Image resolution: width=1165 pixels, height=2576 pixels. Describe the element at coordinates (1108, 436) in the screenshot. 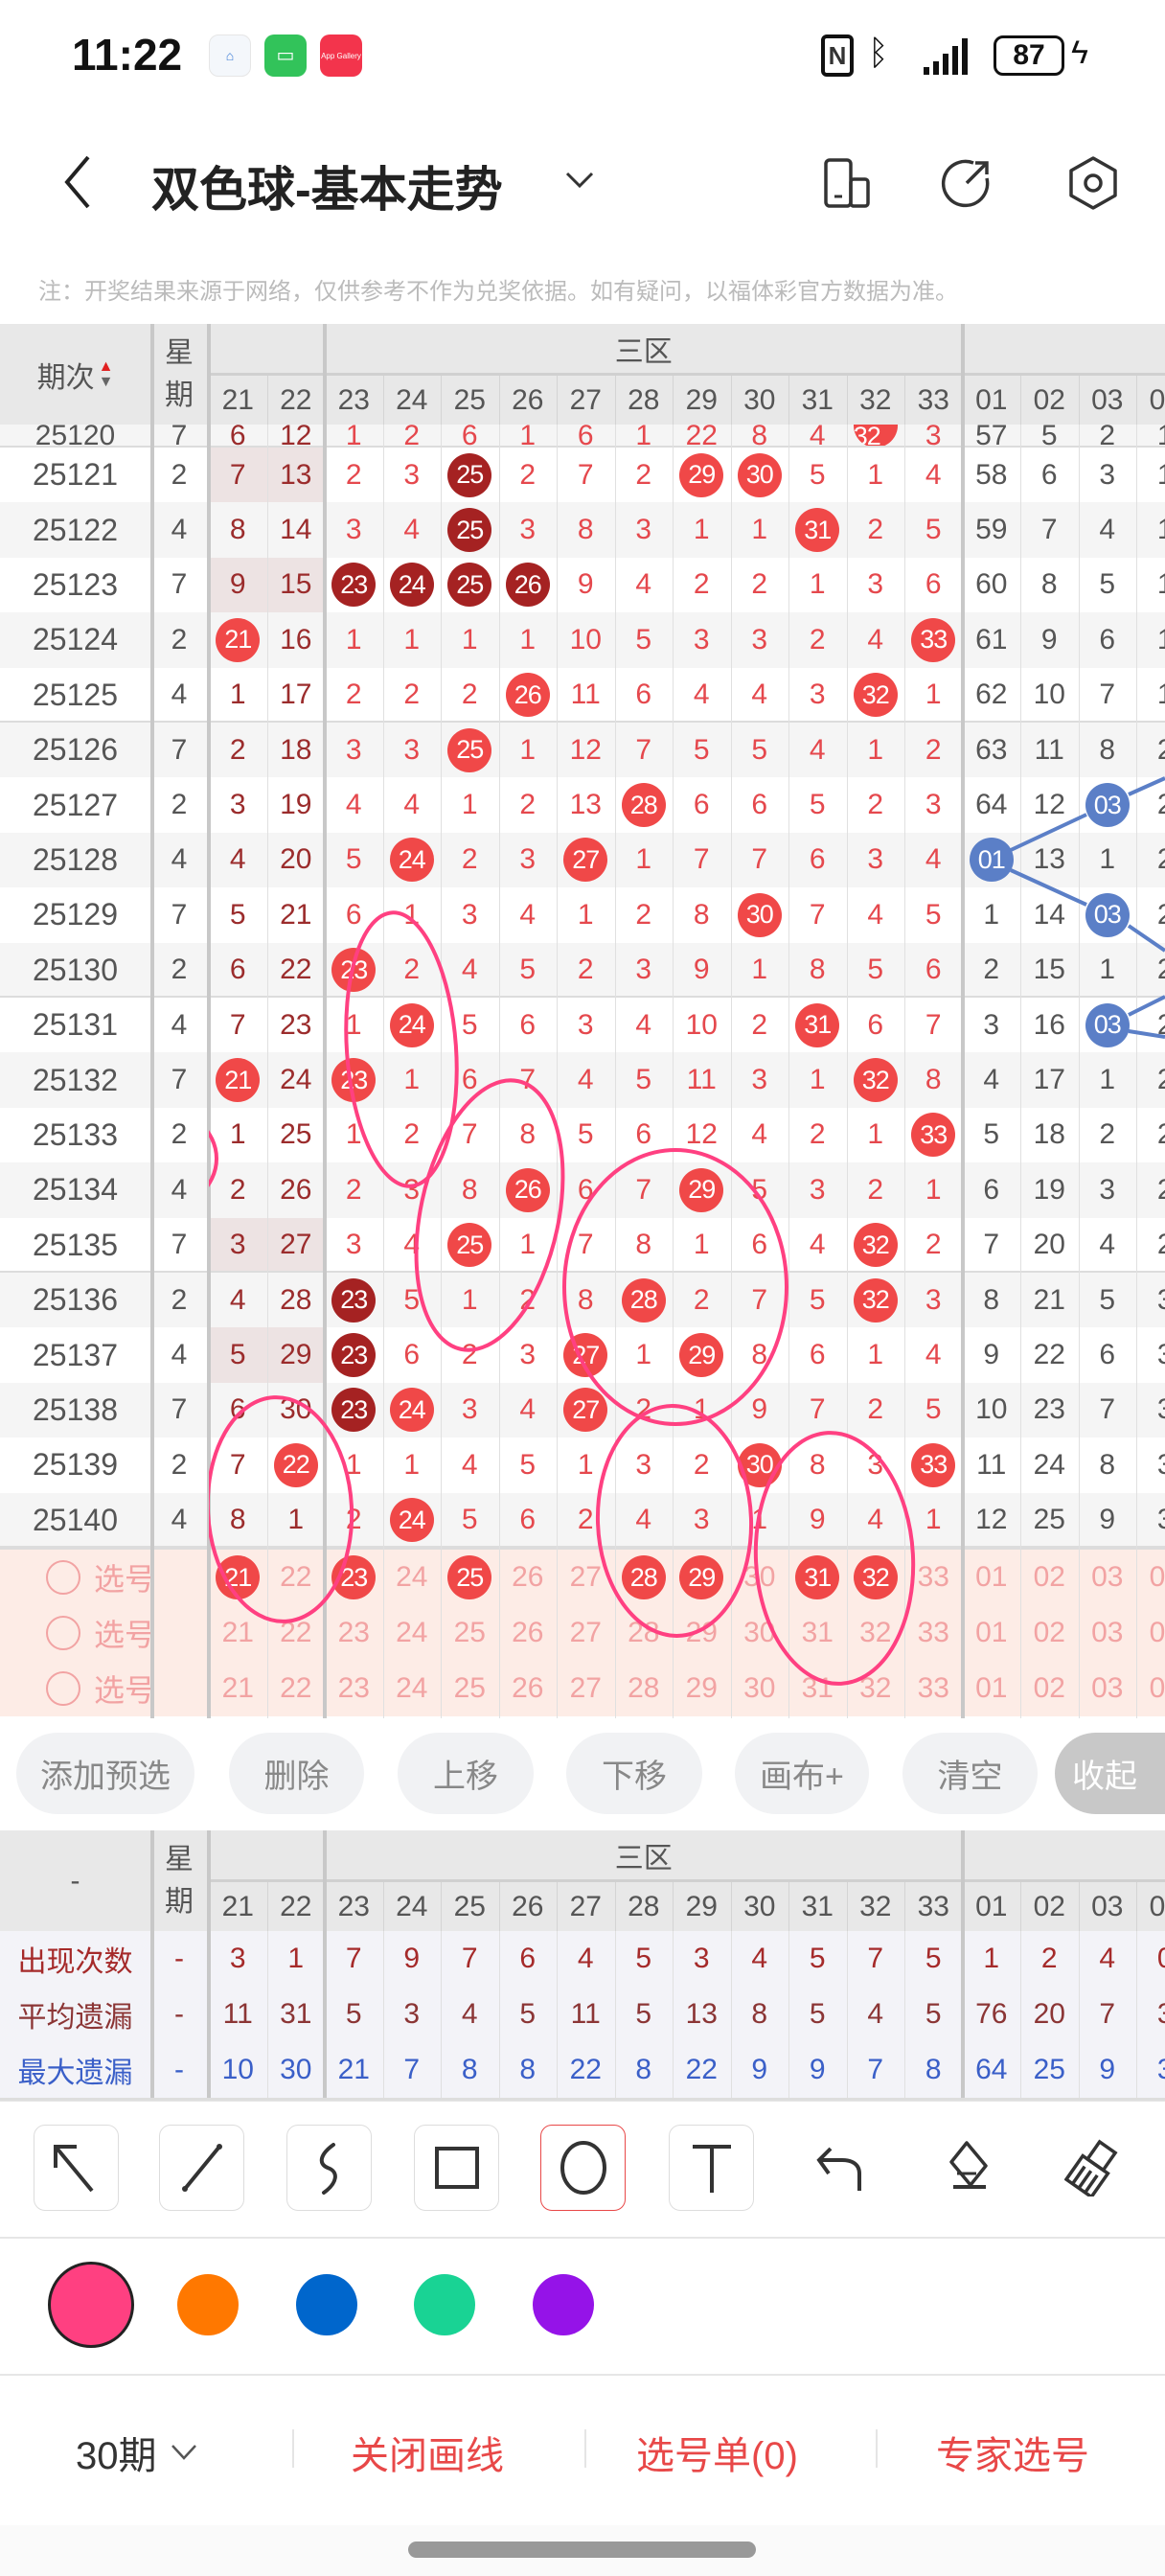

I see `omission-count: 2` at that location.